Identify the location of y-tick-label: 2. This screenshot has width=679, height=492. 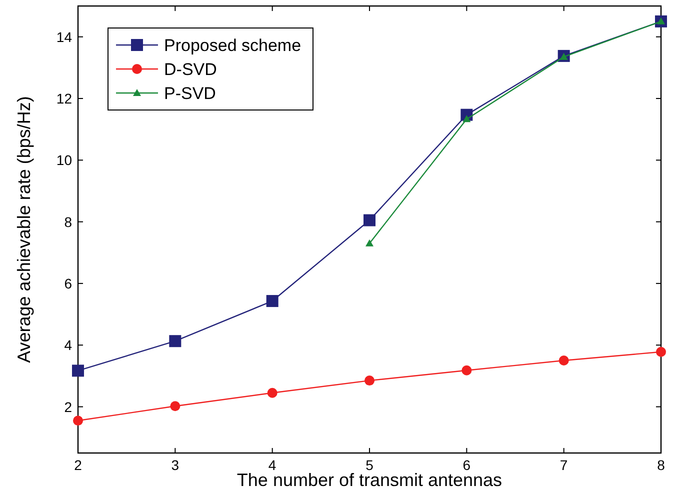
(68, 406).